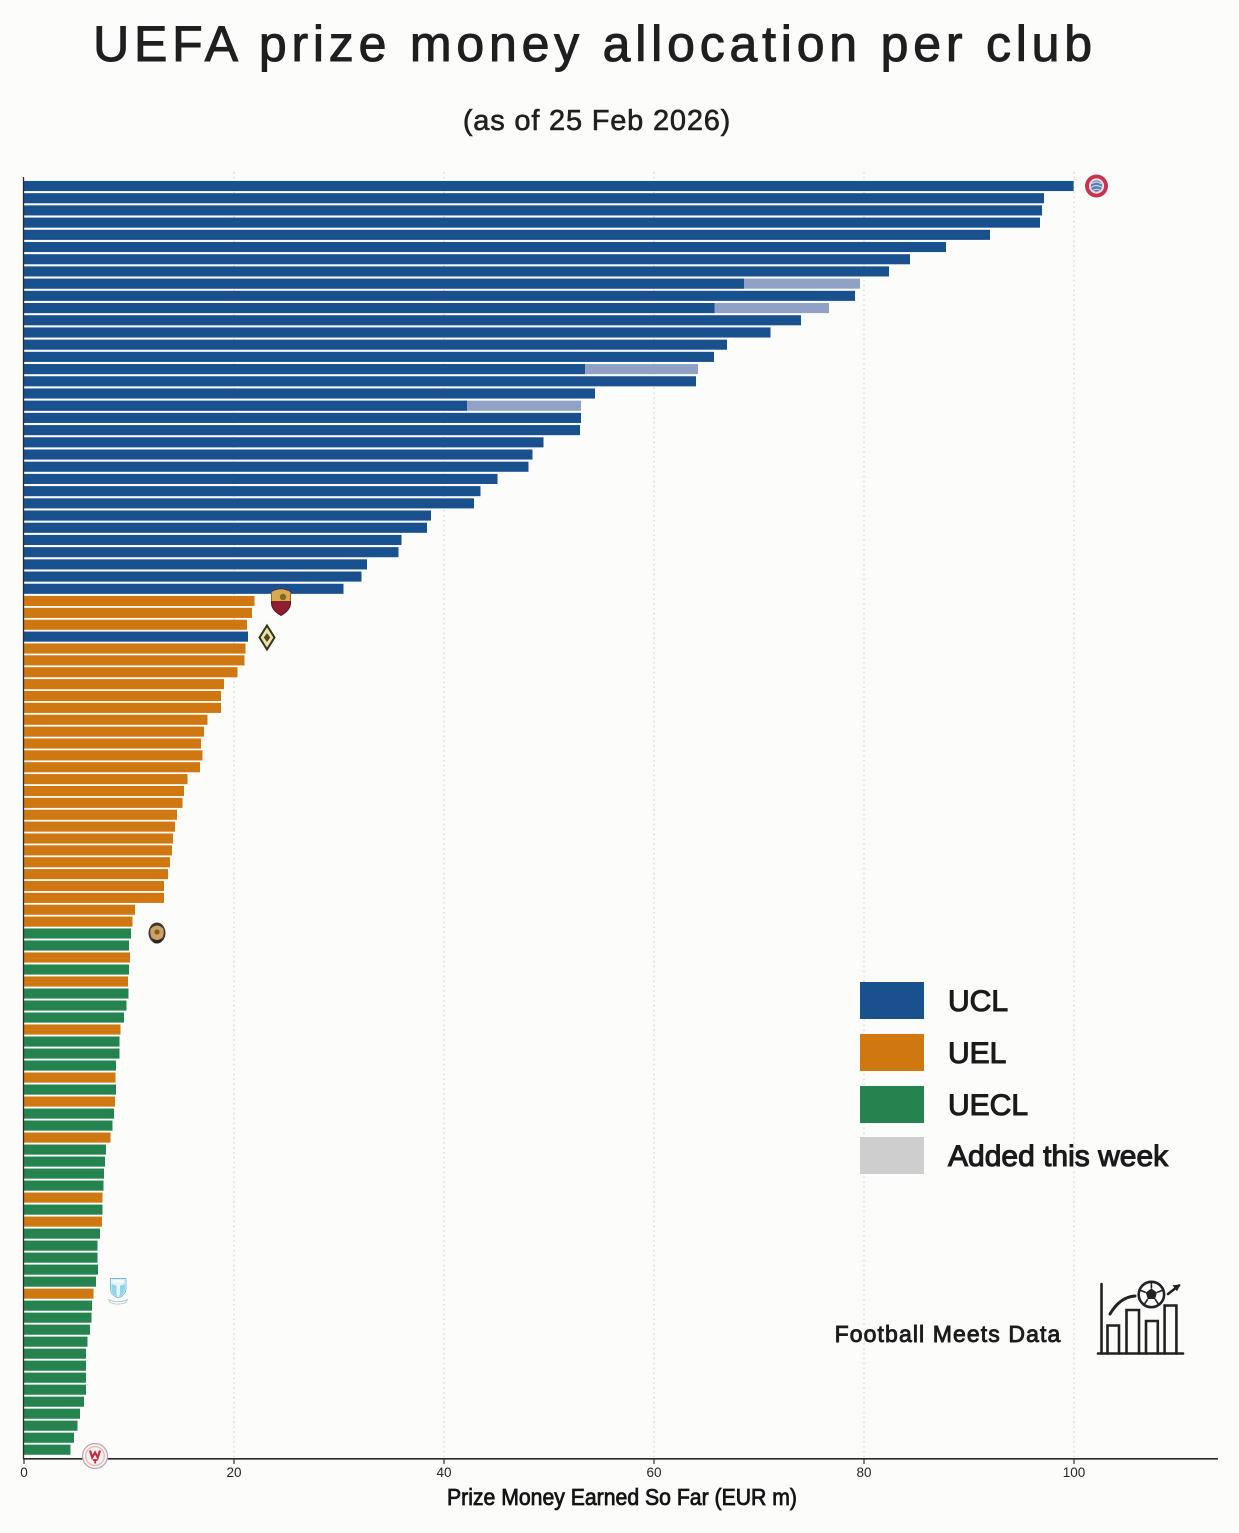 The image size is (1239, 1533). Describe the element at coordinates (988, 1105) in the screenshot. I see `svg-text: UECL` at that location.